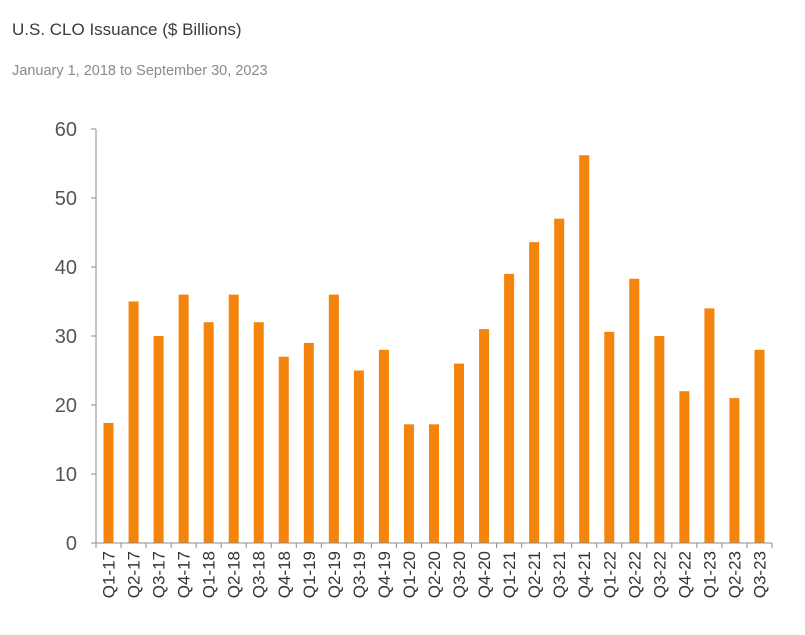 This screenshot has height=635, width=805. Describe the element at coordinates (684, 574) in the screenshot. I see `x-tick-label: Q4-22` at that location.